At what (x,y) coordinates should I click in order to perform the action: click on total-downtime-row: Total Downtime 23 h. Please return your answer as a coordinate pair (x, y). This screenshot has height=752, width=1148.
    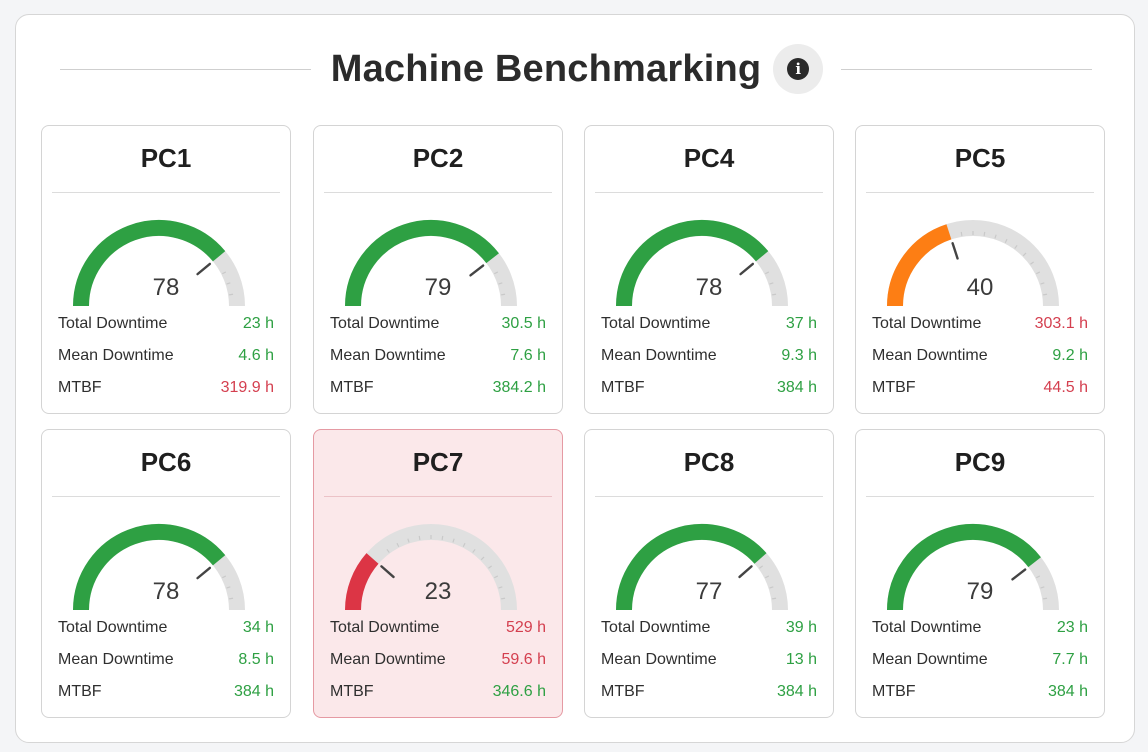
    Looking at the image, I should click on (980, 632).